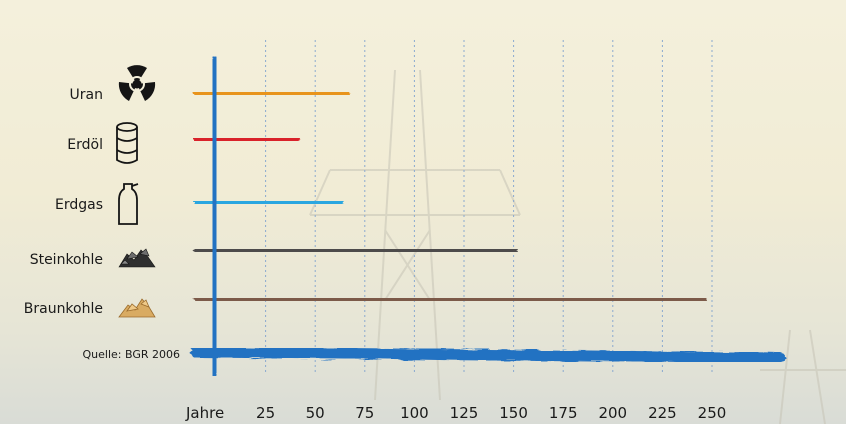  I want to click on x-tick-label: 125, so click(464, 413).